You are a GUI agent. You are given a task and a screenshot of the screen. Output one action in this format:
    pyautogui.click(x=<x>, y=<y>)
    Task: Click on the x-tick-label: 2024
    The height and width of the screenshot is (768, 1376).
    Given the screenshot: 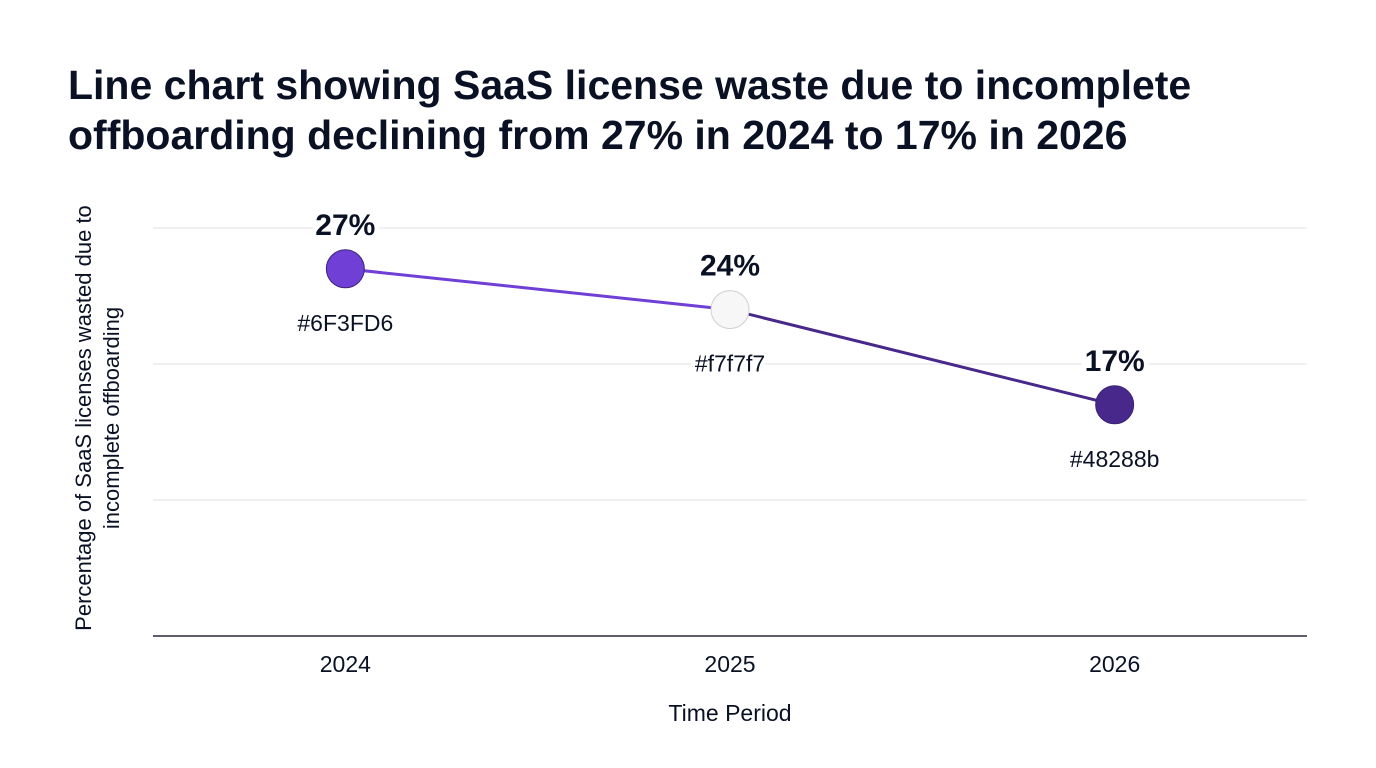 What is the action you would take?
    pyautogui.click(x=345, y=664)
    